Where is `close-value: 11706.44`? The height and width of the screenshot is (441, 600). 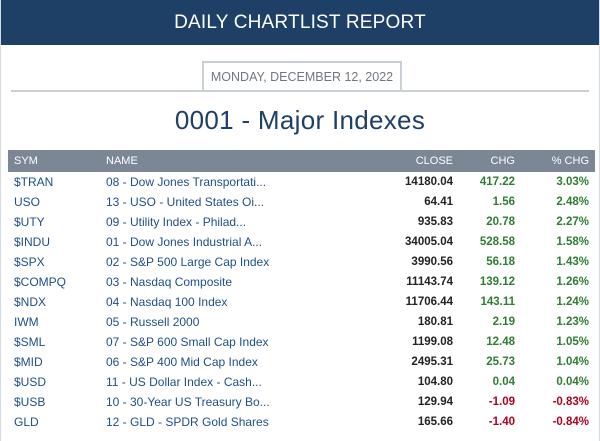 close-value: 11706.44 is located at coordinates (429, 302).